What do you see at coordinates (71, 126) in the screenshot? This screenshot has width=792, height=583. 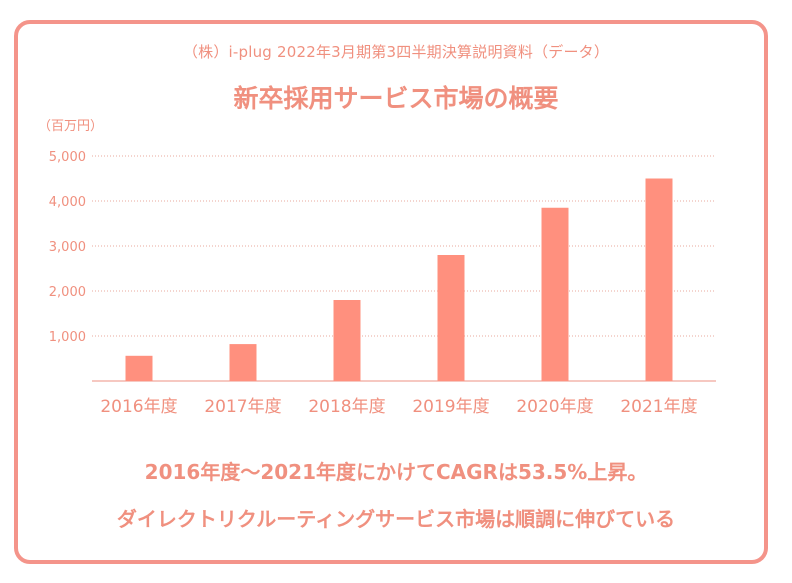 I see `y-axis-unit-label: （百万円）` at bounding box center [71, 126].